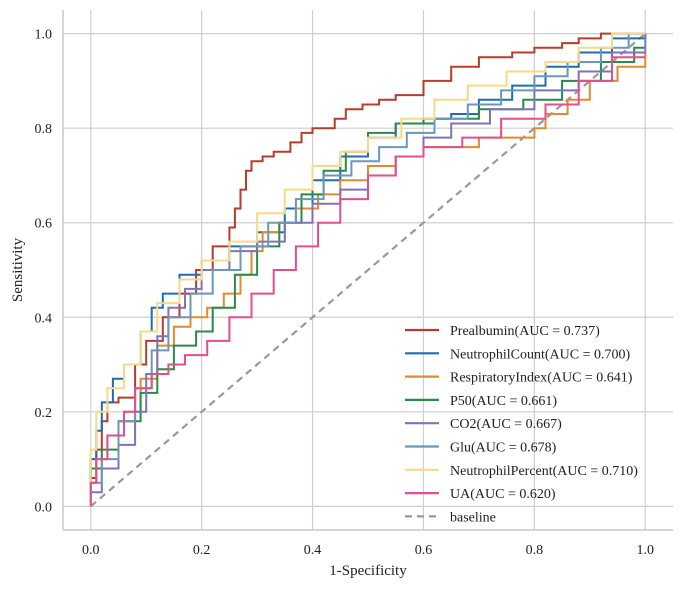 Image resolution: width=685 pixels, height=589 pixels. Describe the element at coordinates (18, 269) in the screenshot. I see `y-axis-label: Sensitivity` at that location.